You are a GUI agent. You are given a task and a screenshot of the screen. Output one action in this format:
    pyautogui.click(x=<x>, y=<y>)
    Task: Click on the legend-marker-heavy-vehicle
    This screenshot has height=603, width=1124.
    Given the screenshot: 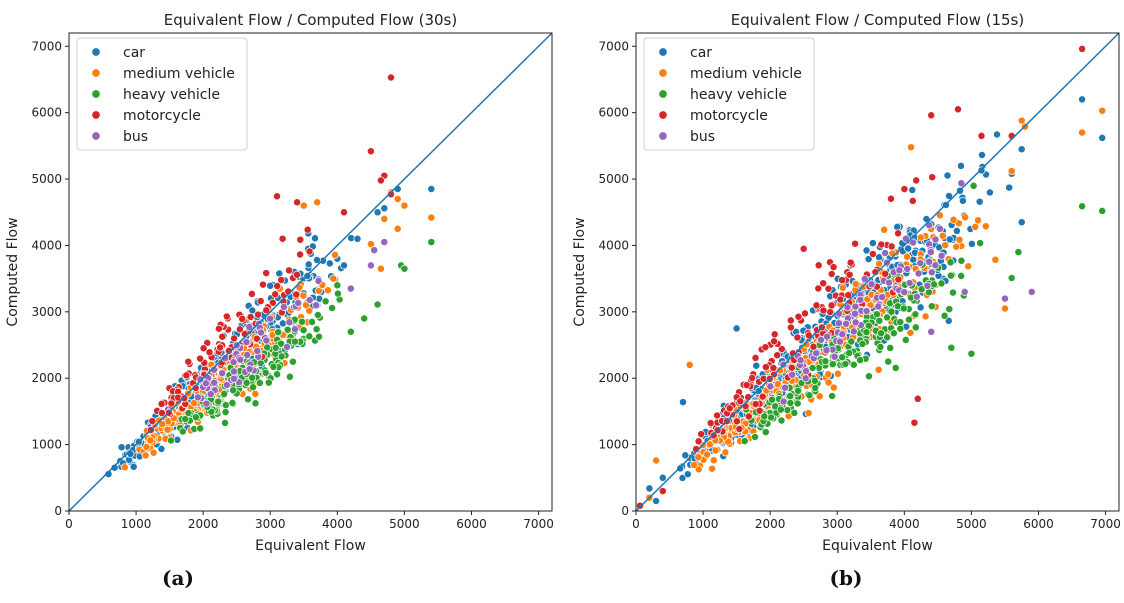 What is the action you would take?
    pyautogui.click(x=96, y=94)
    